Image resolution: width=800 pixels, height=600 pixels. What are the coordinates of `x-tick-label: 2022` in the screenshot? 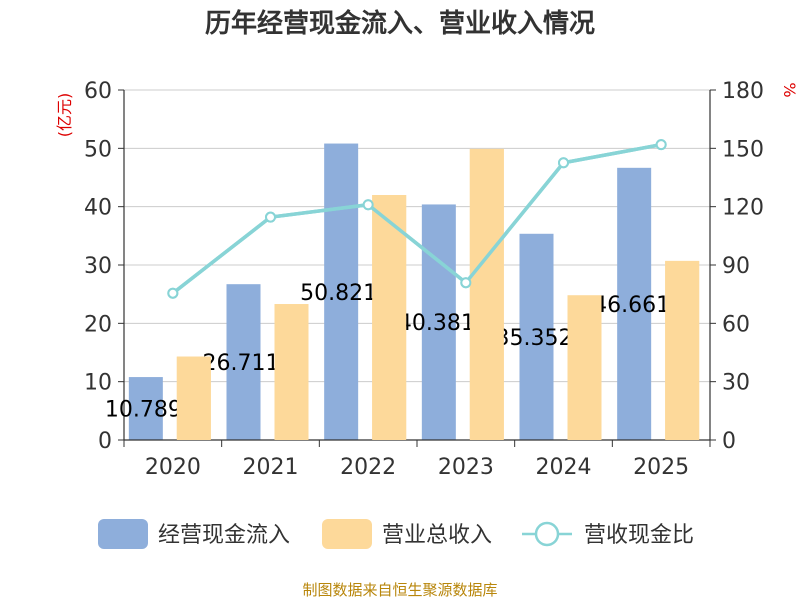 It's located at (368, 467).